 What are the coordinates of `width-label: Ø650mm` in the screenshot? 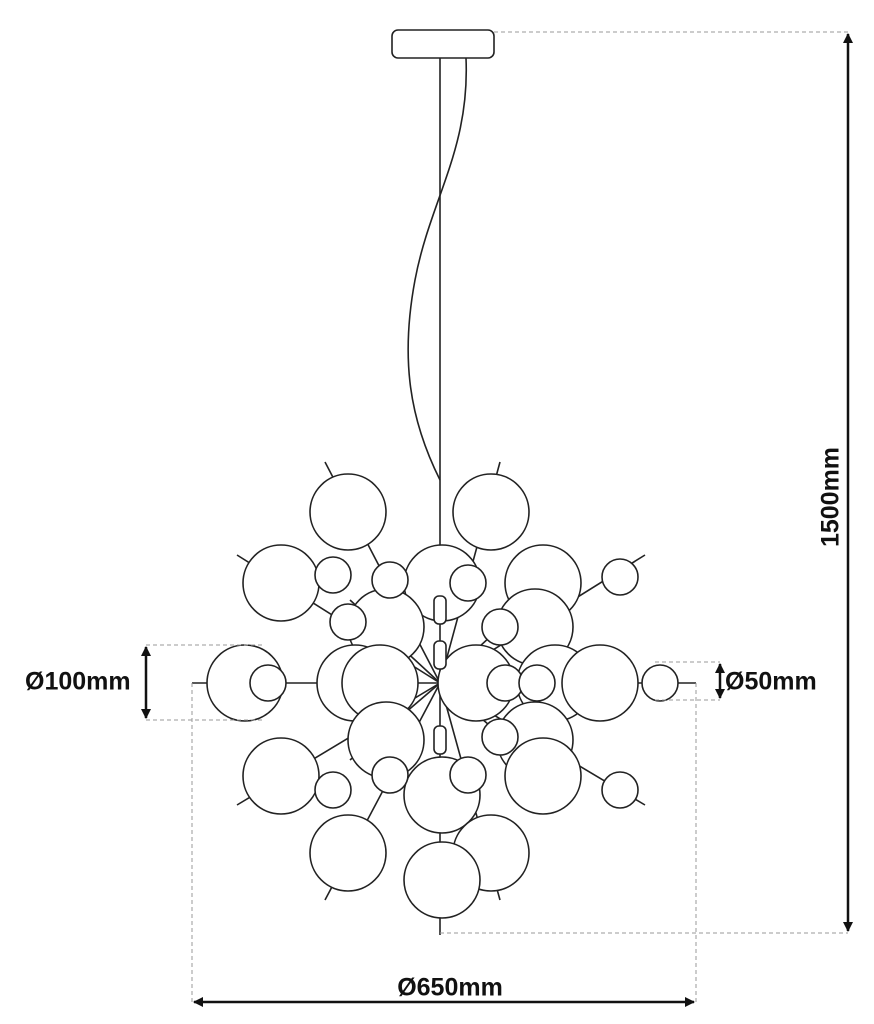 It's located at (450, 988).